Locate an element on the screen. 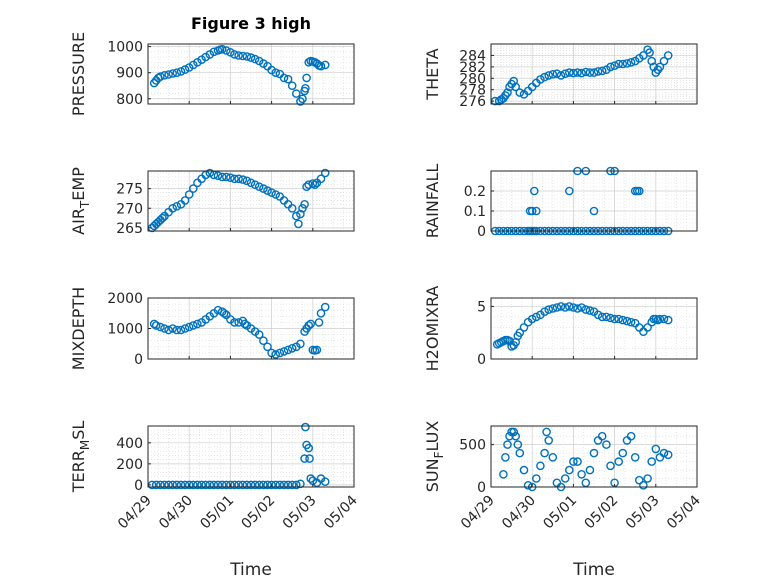  y-tick-label: 276 is located at coordinates (472, 102).